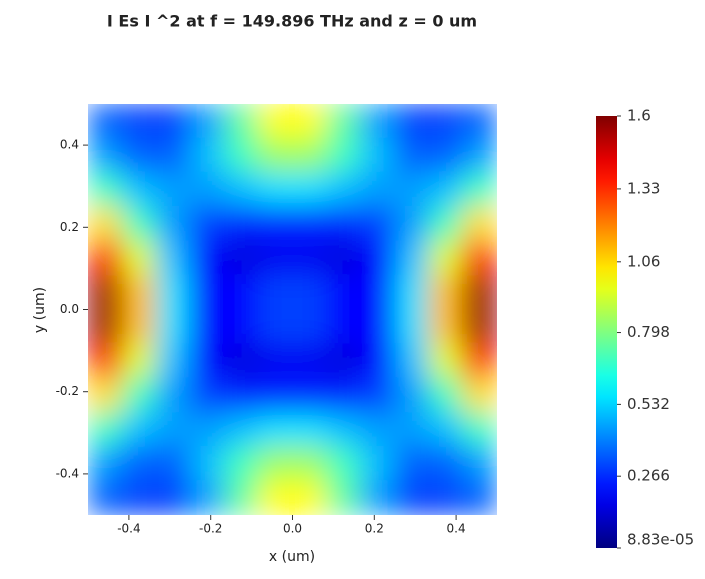 This screenshot has height=579, width=705. Describe the element at coordinates (639, 116) in the screenshot. I see `colorbar-tick-label: 1.6` at that location.